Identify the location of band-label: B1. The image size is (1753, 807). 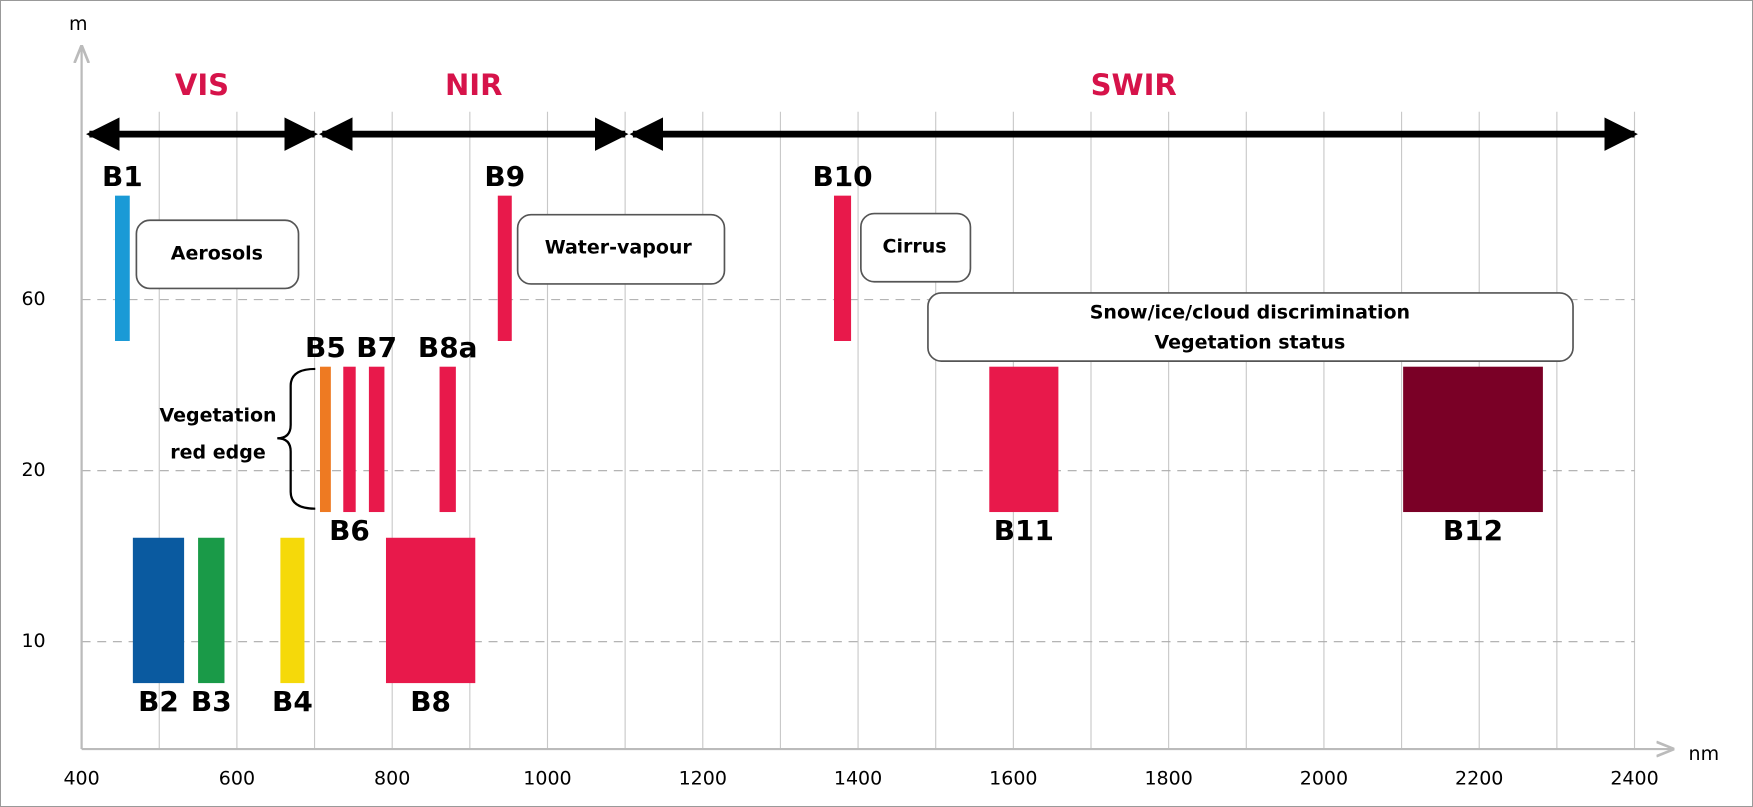
(122, 176).